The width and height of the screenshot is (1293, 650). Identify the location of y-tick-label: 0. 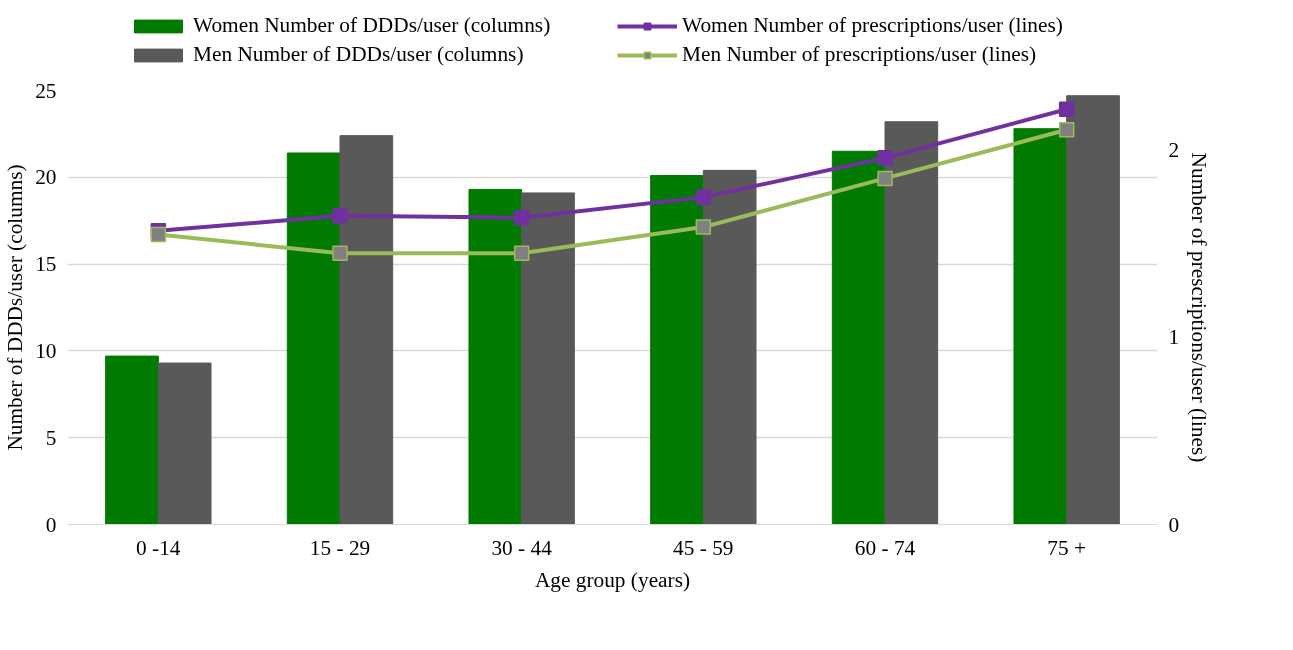
(51, 524).